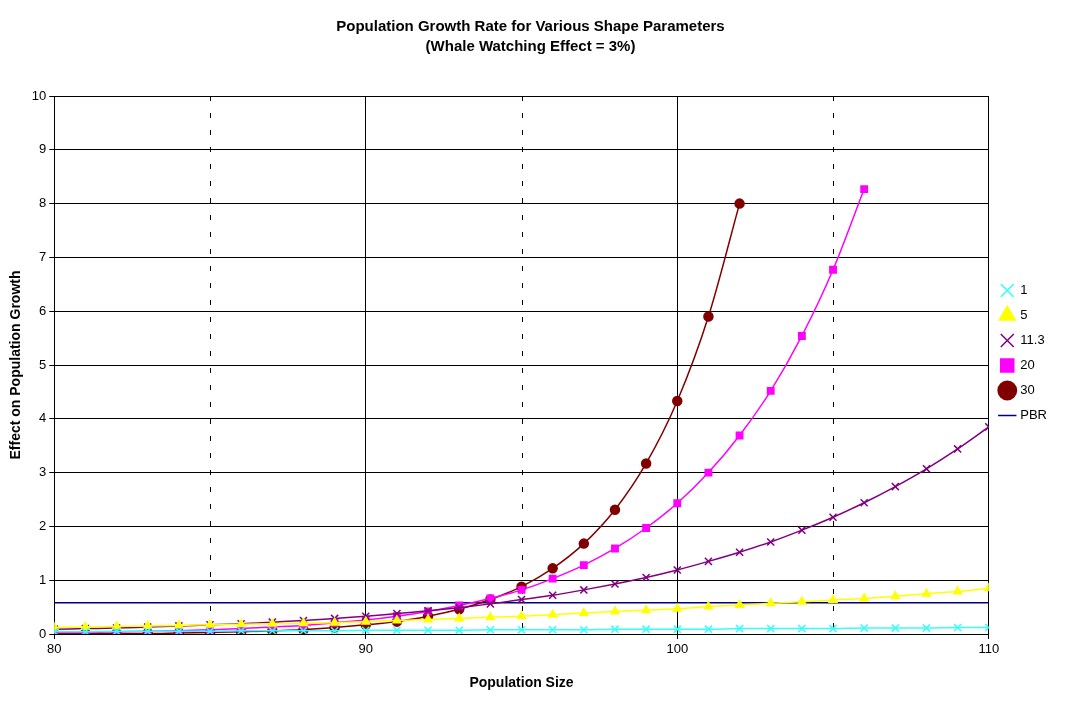 The height and width of the screenshot is (706, 1065). I want to click on legend-label: 11.3, so click(1032, 340).